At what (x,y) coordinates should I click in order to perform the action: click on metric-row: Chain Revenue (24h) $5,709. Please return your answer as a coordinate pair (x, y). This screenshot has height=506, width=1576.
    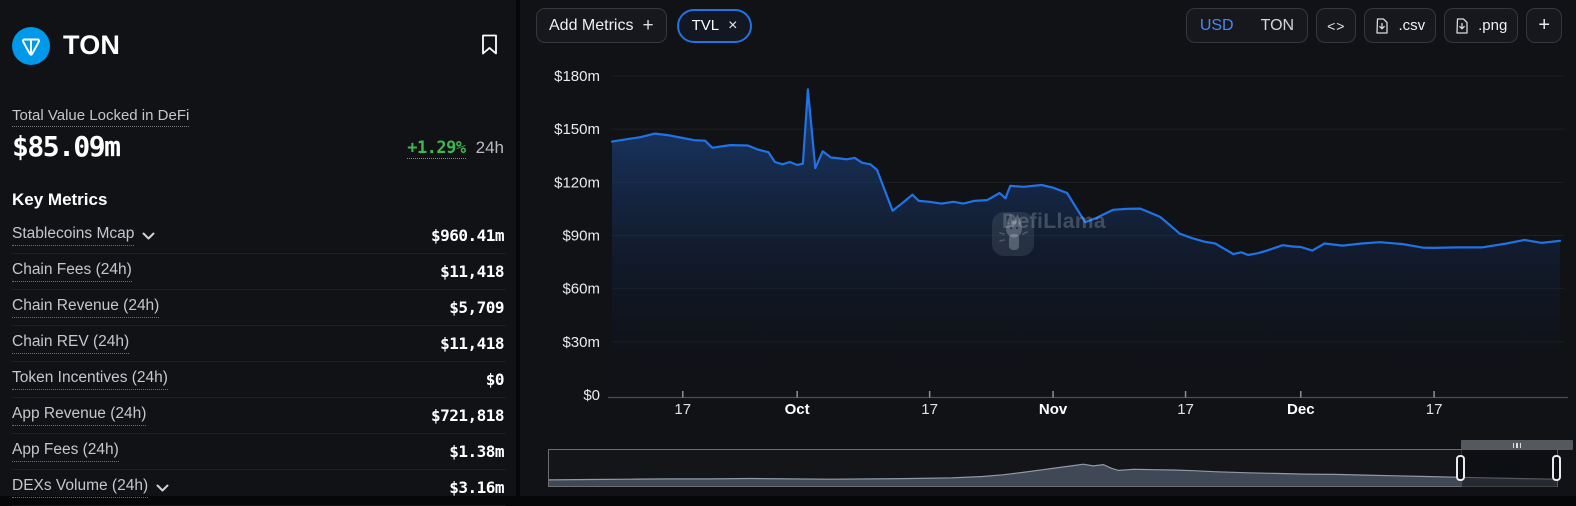
    Looking at the image, I should click on (259, 308).